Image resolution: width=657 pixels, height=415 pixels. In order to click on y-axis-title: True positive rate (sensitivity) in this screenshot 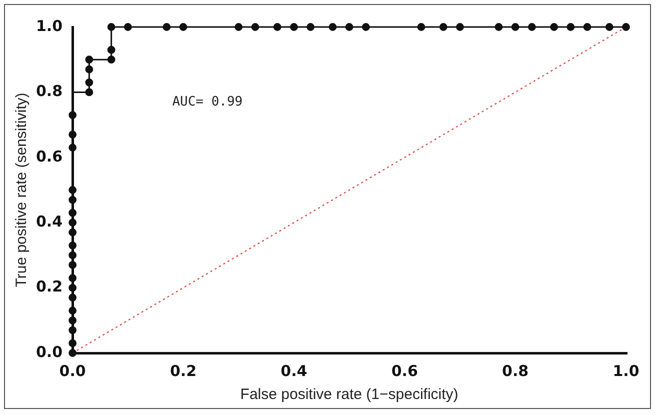, I will do `click(21, 190)`.